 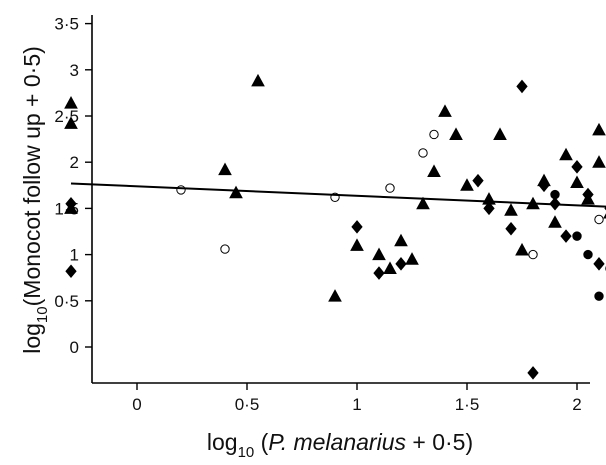 What do you see at coordinates (338, 195) in the screenshot?
I see `regression-line` at bounding box center [338, 195].